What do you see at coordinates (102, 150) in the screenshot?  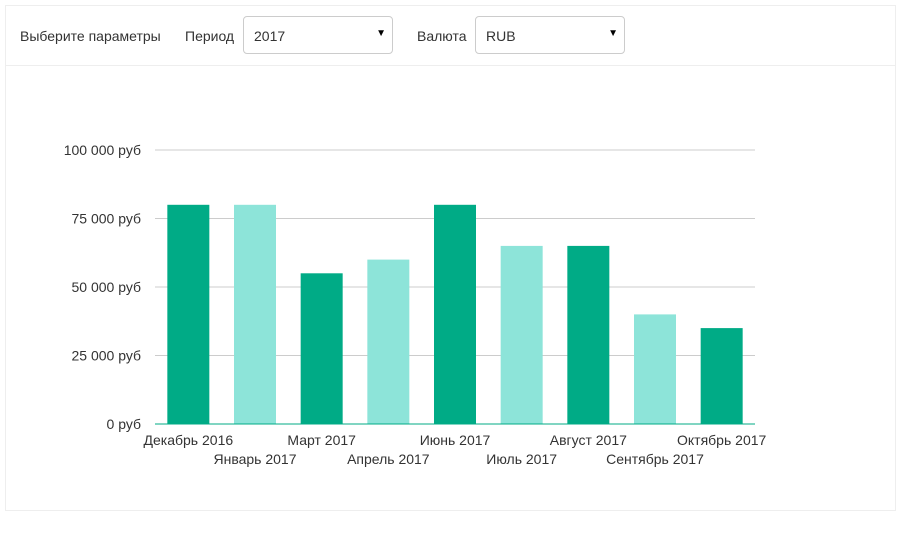 I see `y-tick-label: 100 000 руб` at bounding box center [102, 150].